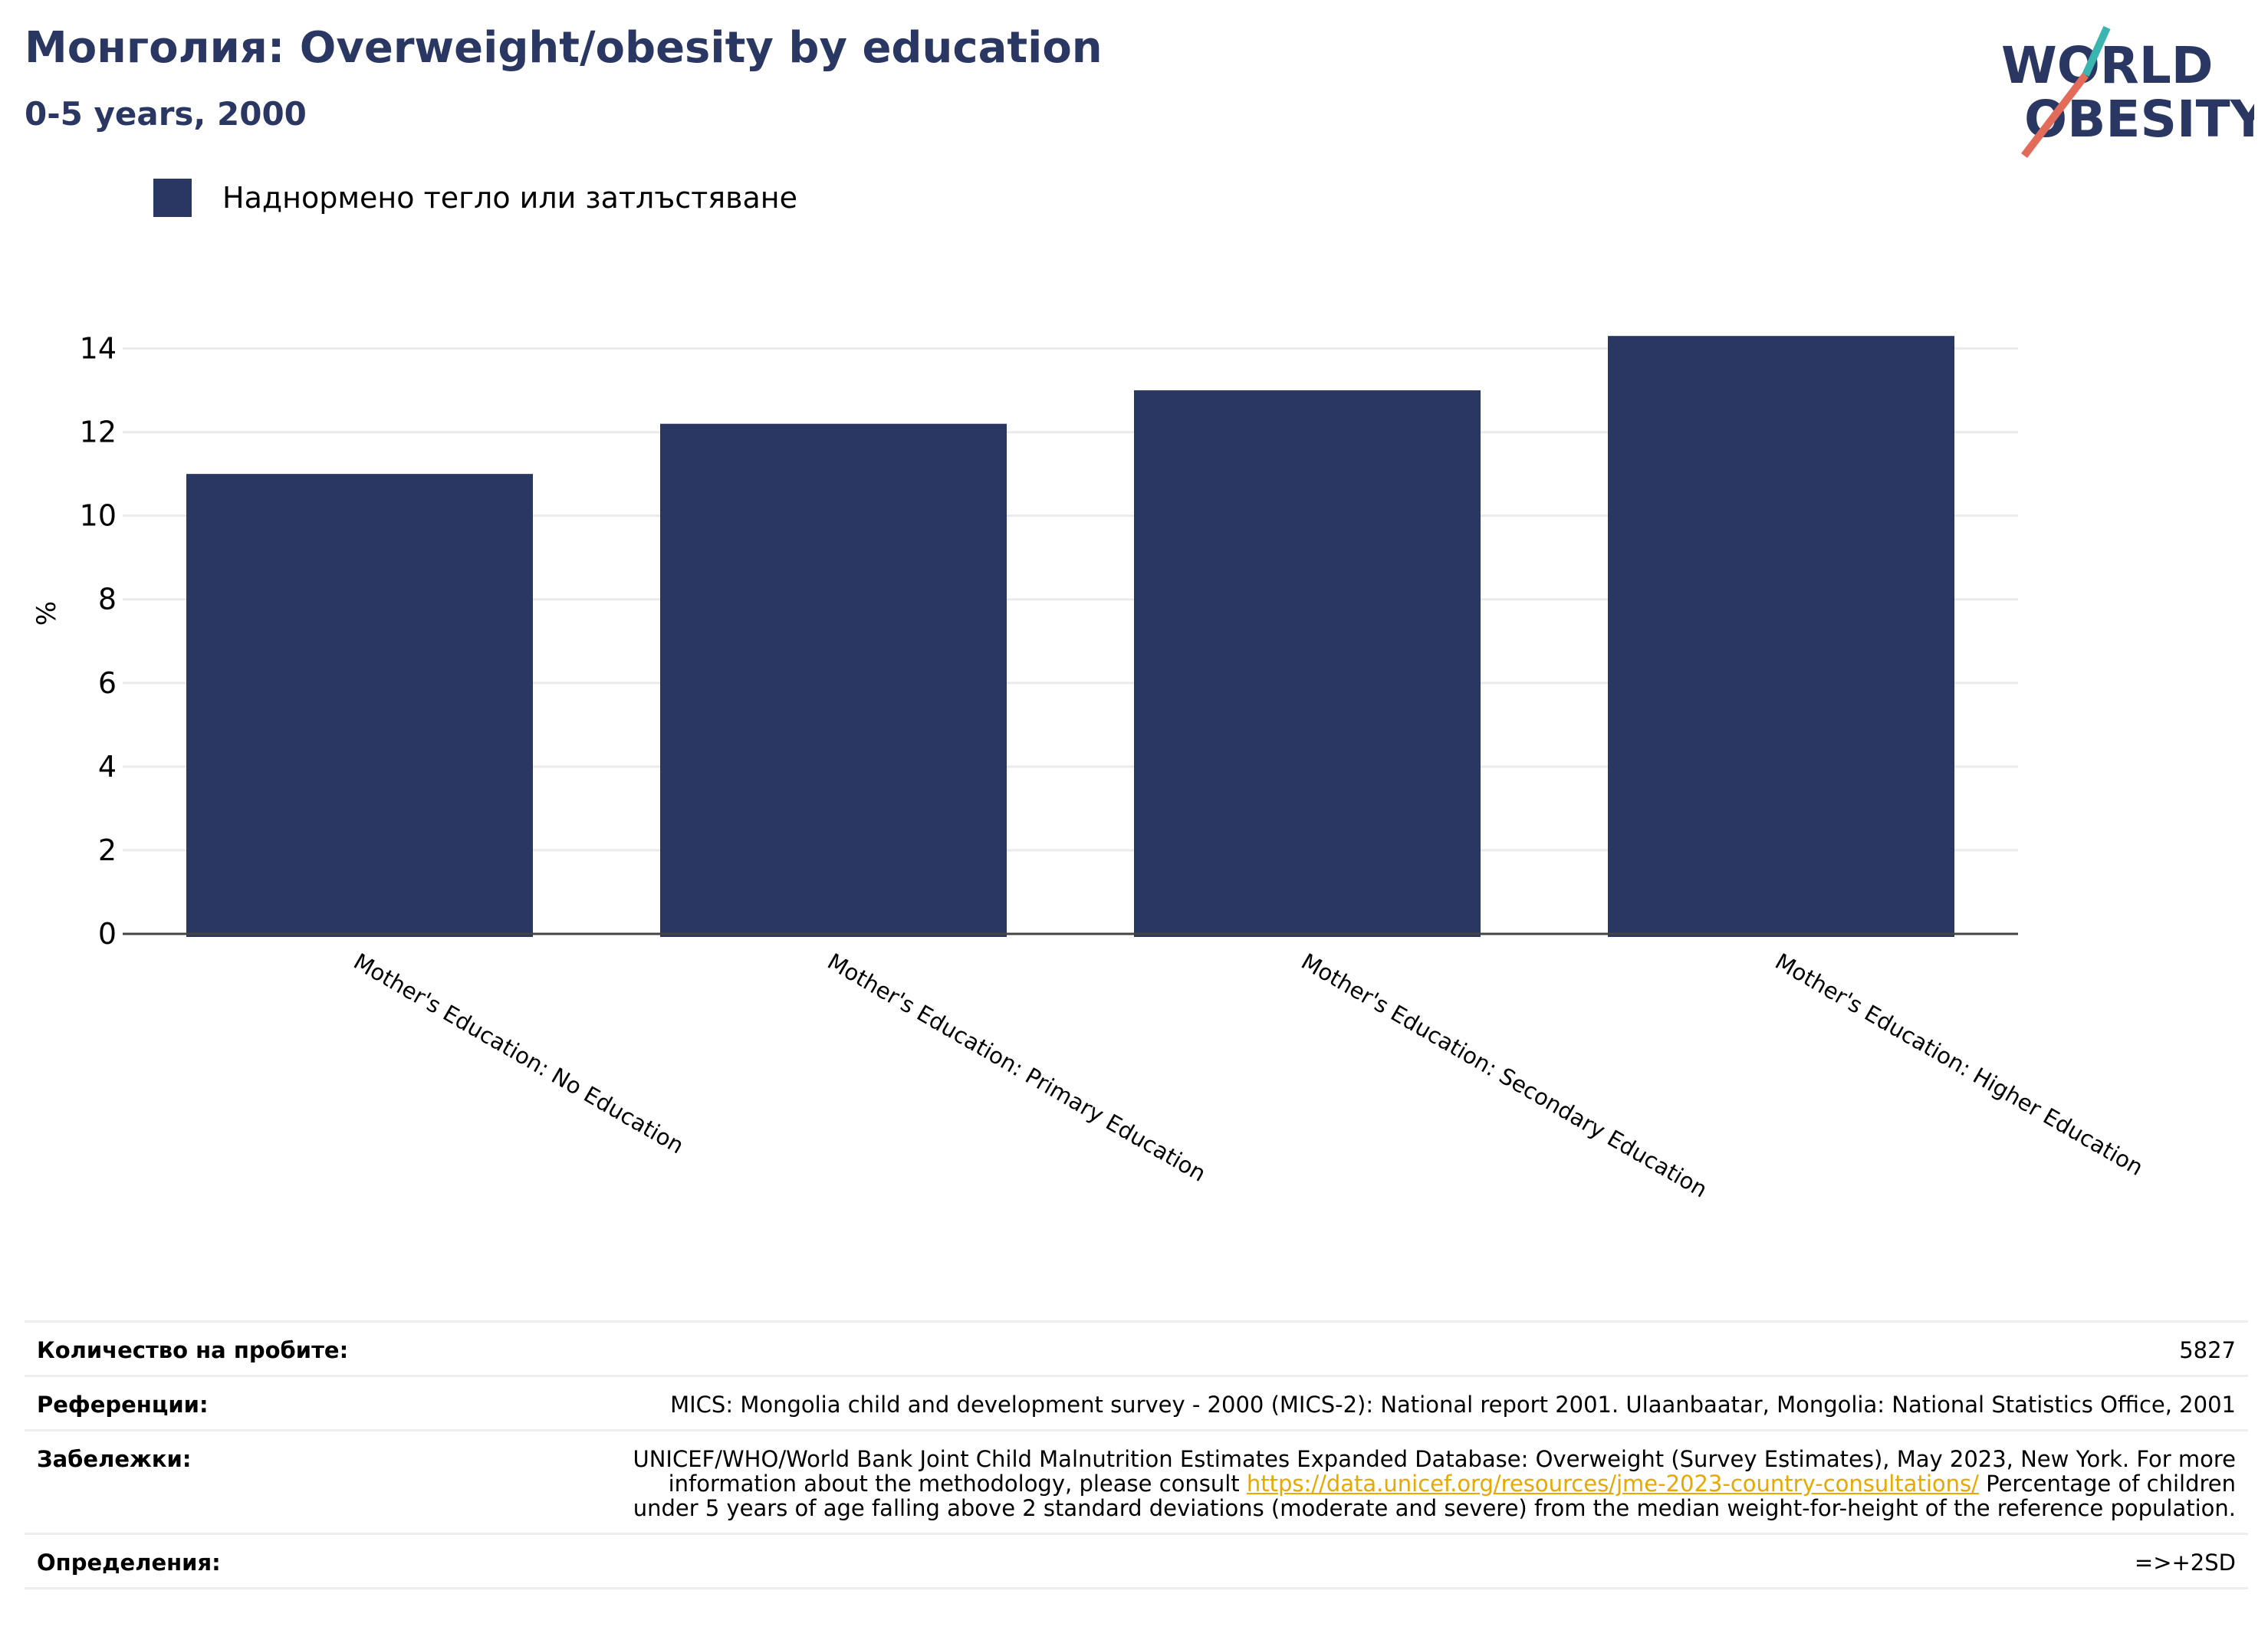 Image resolution: width=2268 pixels, height=1650 pixels. What do you see at coordinates (1959, 1064) in the screenshot?
I see `x-tick-label: Mother's Education: Higher Education` at bounding box center [1959, 1064].